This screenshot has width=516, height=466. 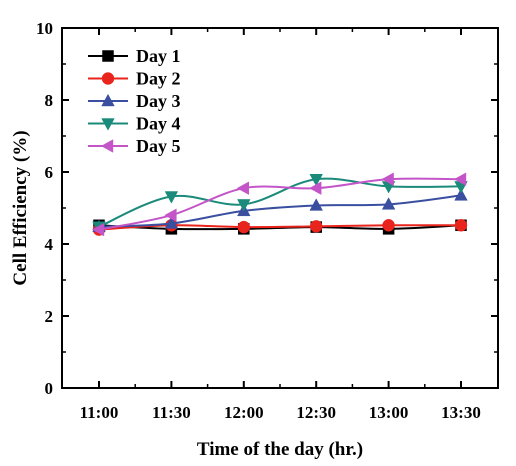 I want to click on y-axis-title: Cell Efficiency (%), so click(x=20, y=207).